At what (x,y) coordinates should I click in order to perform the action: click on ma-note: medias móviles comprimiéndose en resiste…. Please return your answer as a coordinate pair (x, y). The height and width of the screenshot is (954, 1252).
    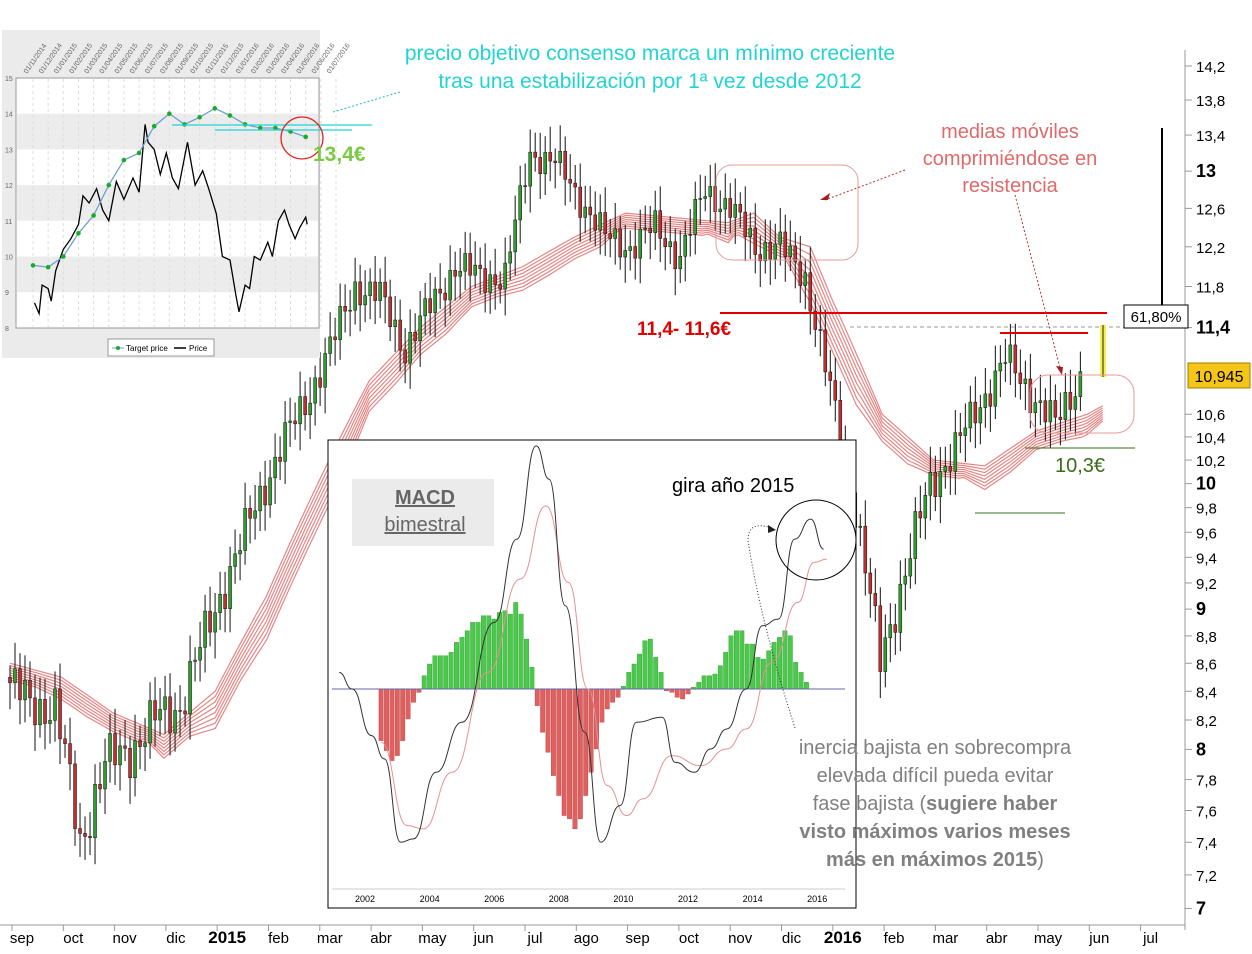
    Looking at the image, I should click on (1010, 159).